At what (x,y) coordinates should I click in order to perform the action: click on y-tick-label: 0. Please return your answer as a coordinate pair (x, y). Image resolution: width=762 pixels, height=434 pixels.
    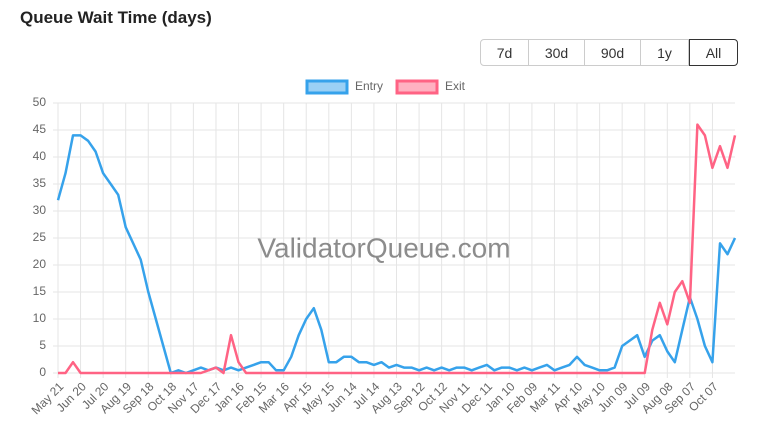
    Looking at the image, I should click on (42, 372).